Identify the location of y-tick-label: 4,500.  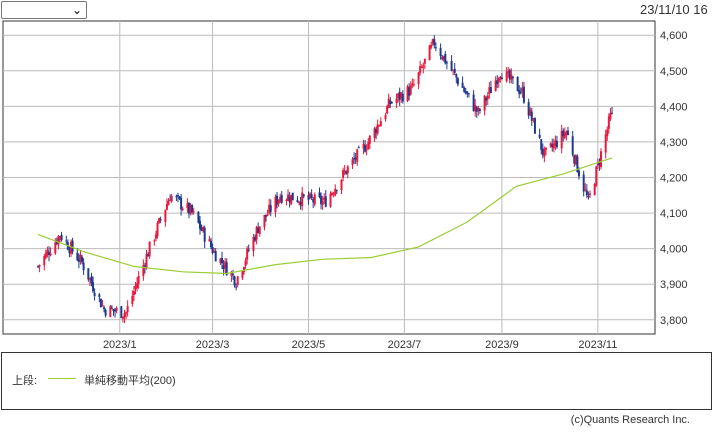
(674, 72).